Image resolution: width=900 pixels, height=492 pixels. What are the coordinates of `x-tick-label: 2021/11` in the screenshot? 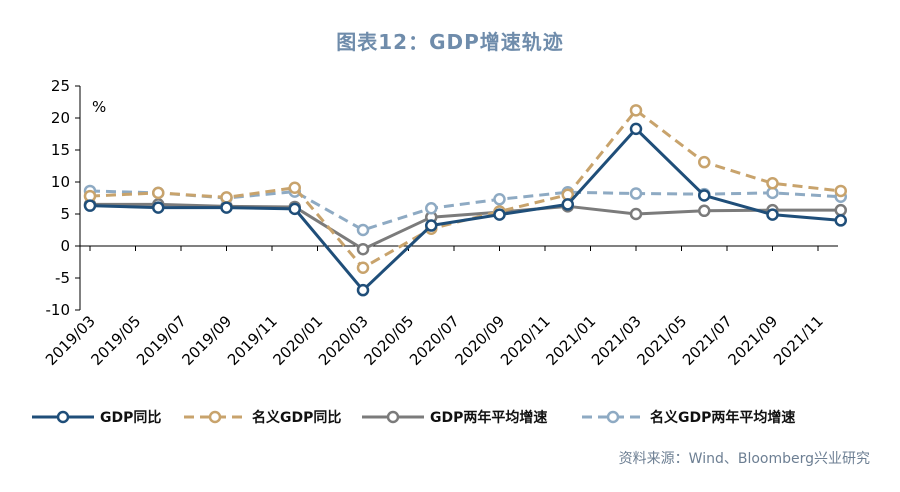 It's located at (798, 340).